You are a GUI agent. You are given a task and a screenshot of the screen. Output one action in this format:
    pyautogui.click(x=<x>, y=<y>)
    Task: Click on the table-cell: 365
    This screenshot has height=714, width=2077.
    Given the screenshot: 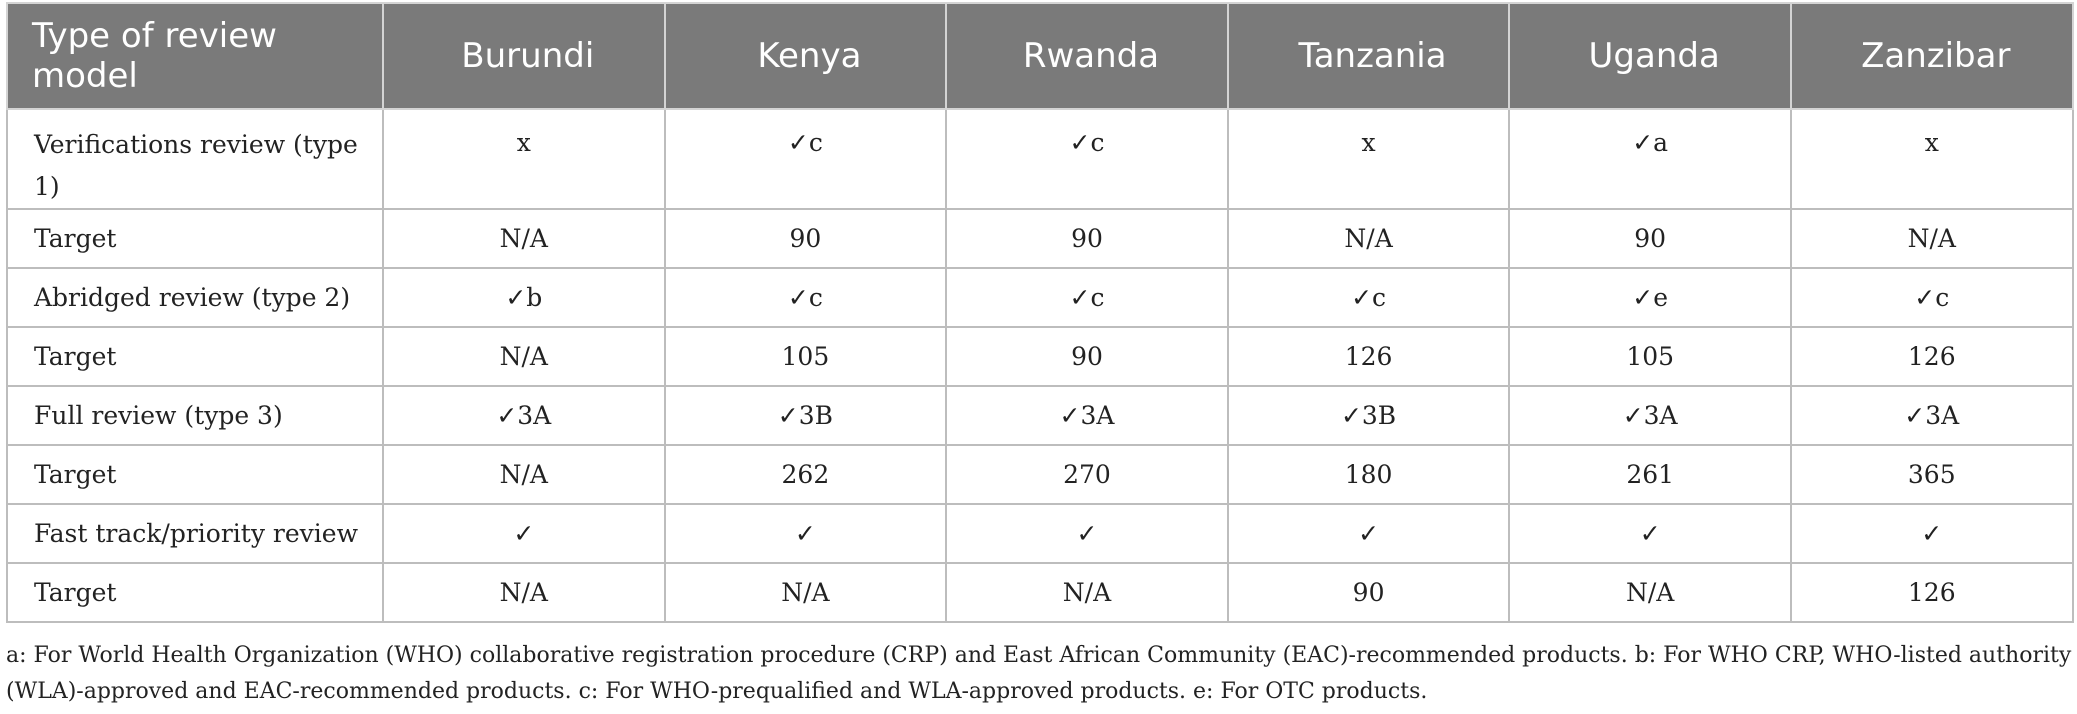 What is the action you would take?
    pyautogui.click(x=1931, y=474)
    